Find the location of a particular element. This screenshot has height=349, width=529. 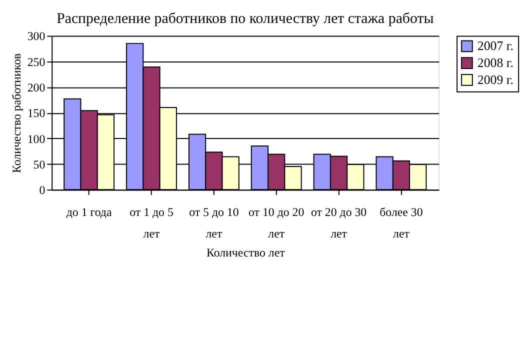

y-tick-label: 100 is located at coordinates (36, 139).